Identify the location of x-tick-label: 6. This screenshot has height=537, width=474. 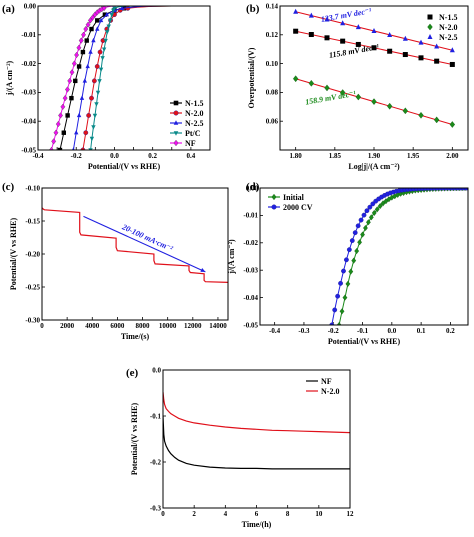
(257, 514).